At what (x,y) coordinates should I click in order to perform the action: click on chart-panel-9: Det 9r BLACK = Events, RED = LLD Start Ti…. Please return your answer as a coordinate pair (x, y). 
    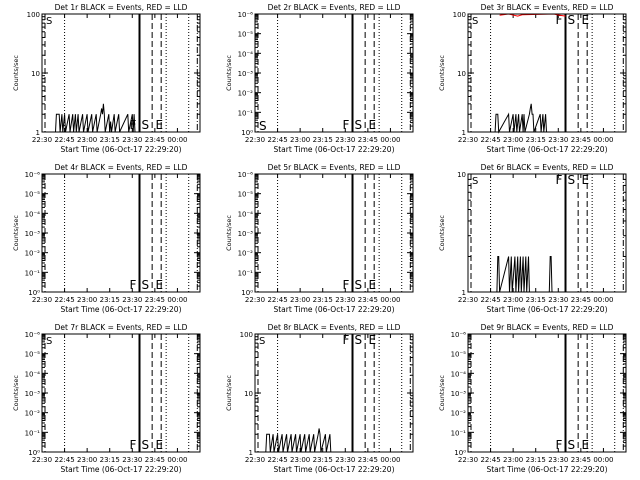
    Looking at the image, I should click on (532, 398).